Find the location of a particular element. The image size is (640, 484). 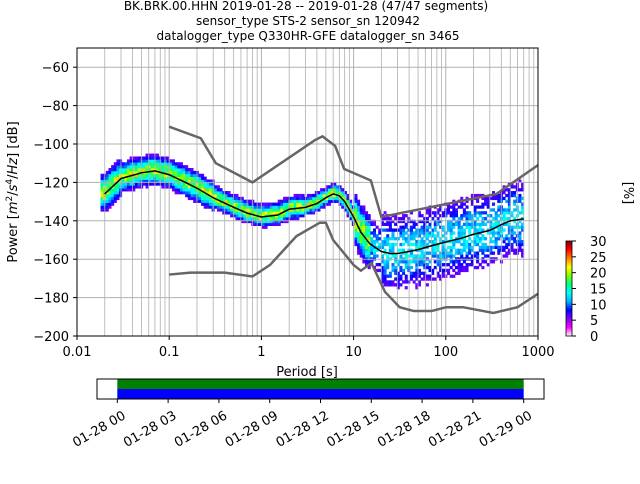

x-tick-label: 1 is located at coordinates (261, 352).